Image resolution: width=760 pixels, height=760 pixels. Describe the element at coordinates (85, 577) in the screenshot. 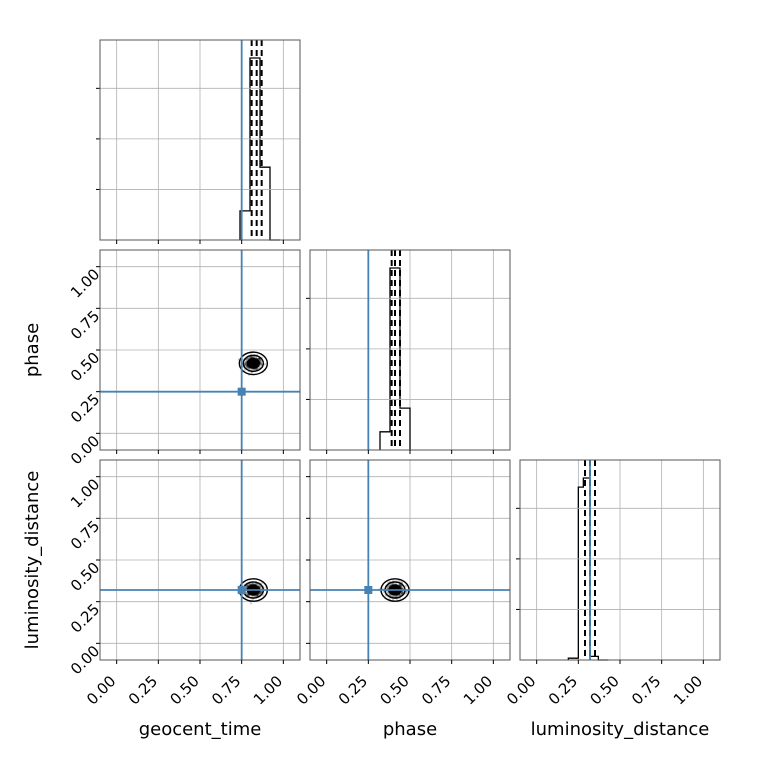

I see `y-tick-label: 0.50` at that location.